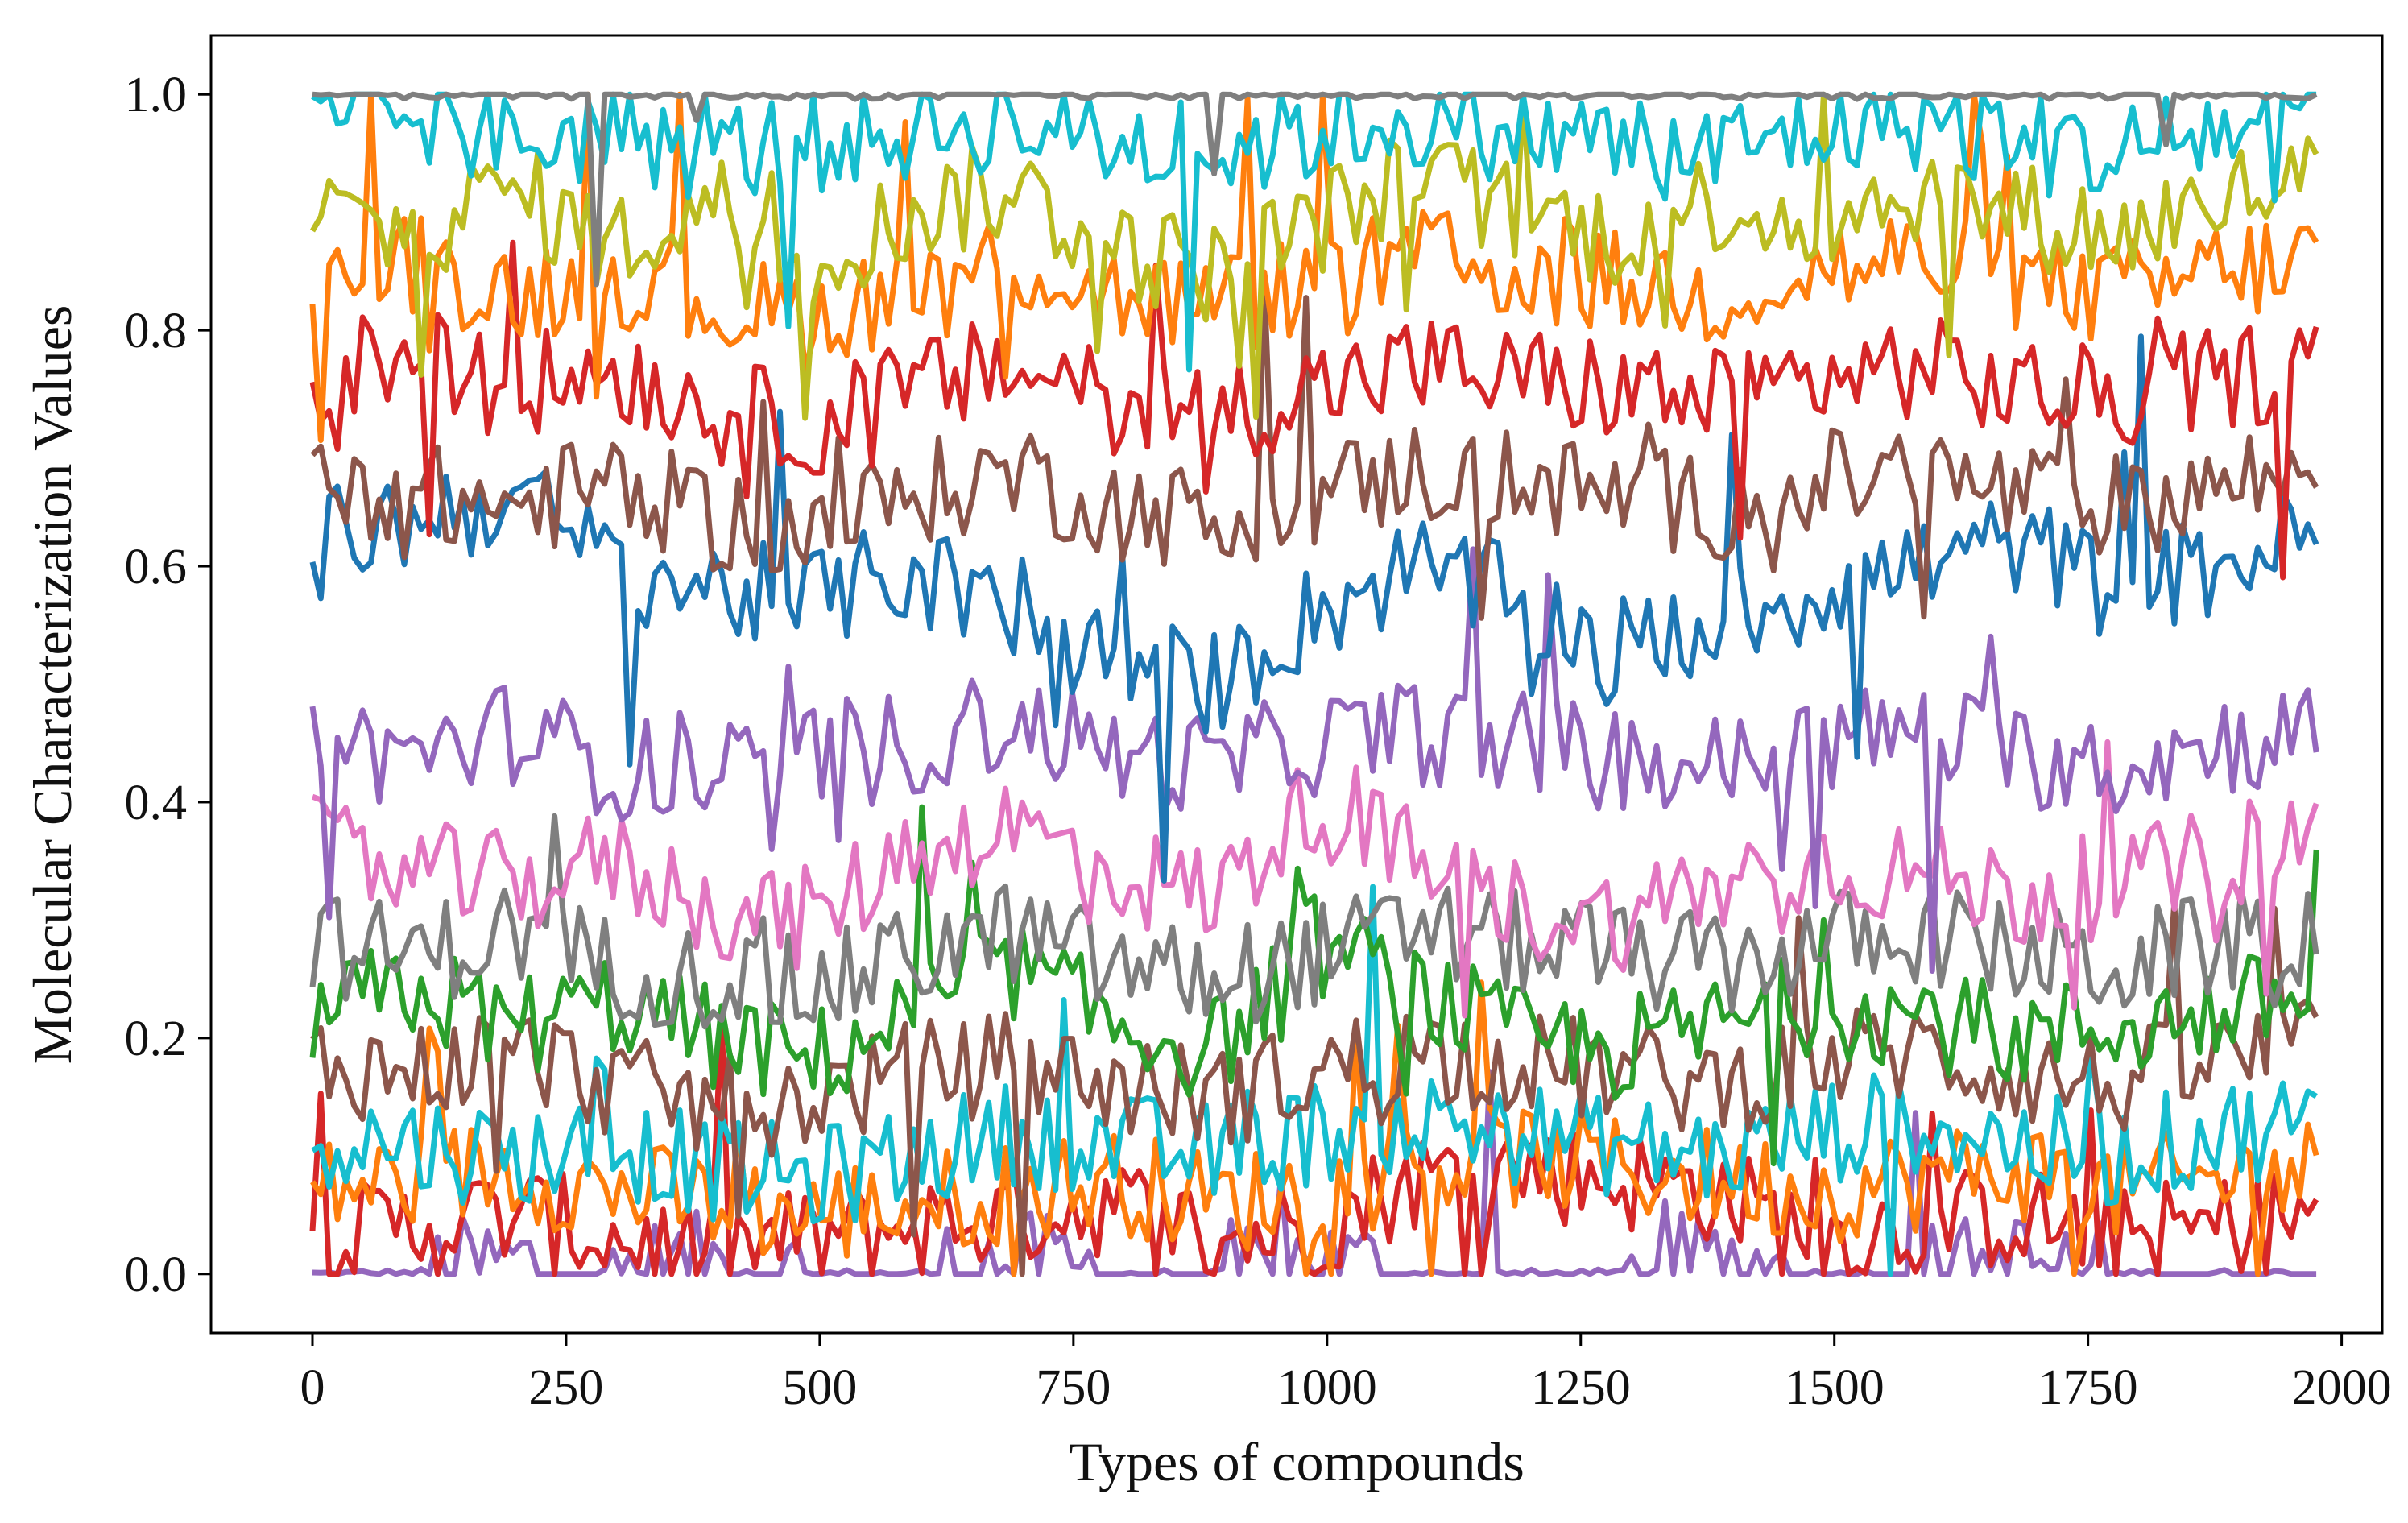 Image resolution: width=2408 pixels, height=1523 pixels. What do you see at coordinates (168, 685) in the screenshot?
I see `y-axis: 0.0 0.2 0.4 0.6 0.8 1.0` at bounding box center [168, 685].